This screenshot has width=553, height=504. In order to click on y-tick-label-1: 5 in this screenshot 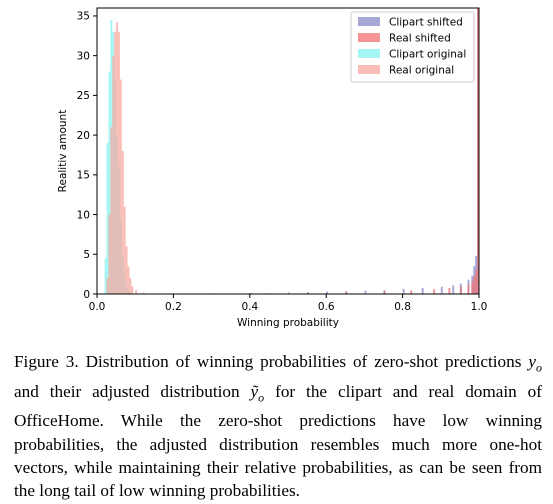, I will do `click(86, 255)`.